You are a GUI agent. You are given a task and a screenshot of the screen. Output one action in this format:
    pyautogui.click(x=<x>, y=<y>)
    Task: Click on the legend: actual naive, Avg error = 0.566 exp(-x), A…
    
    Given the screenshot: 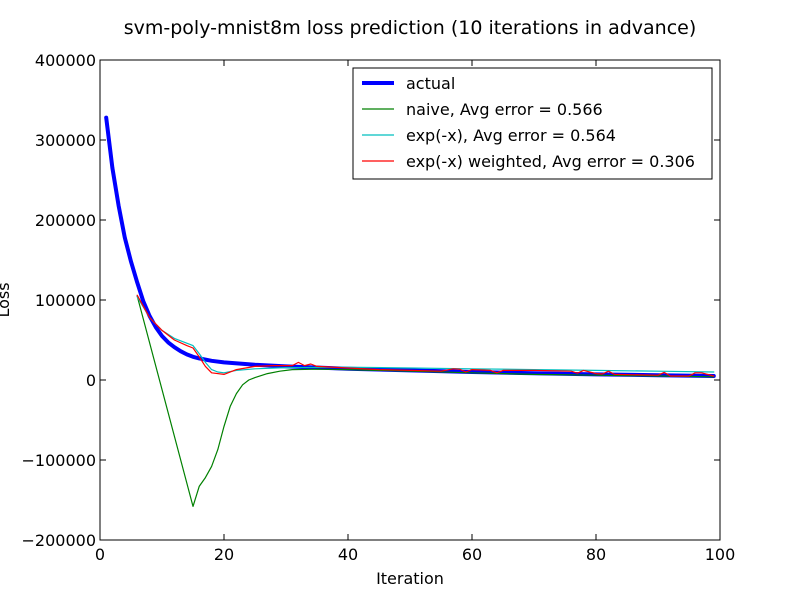 What is the action you would take?
    pyautogui.click(x=532, y=123)
    